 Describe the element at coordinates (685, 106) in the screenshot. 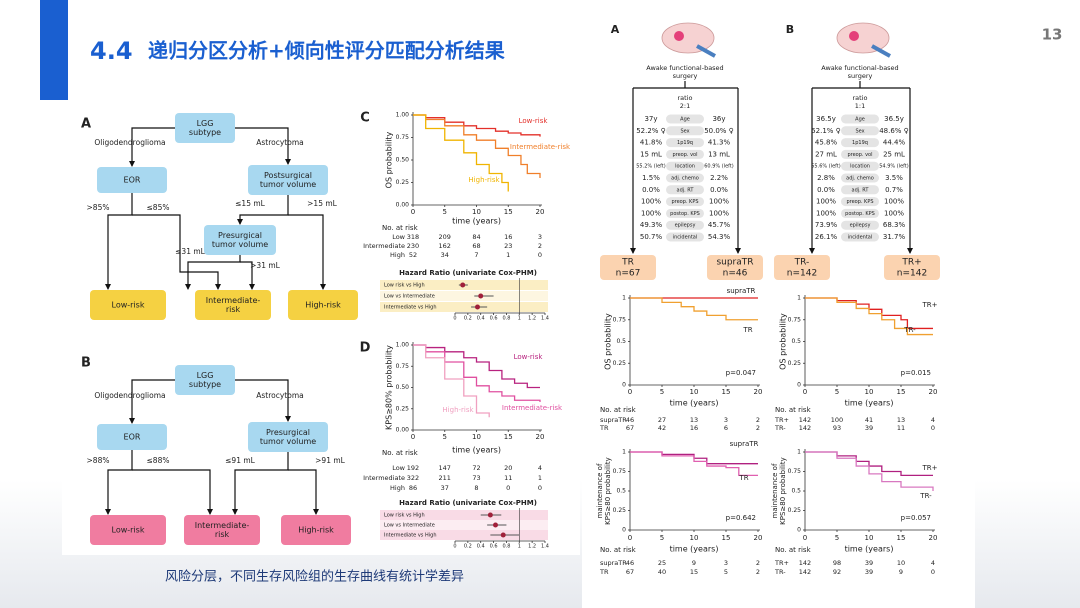

I see `ratio-value: 2:1` at that location.